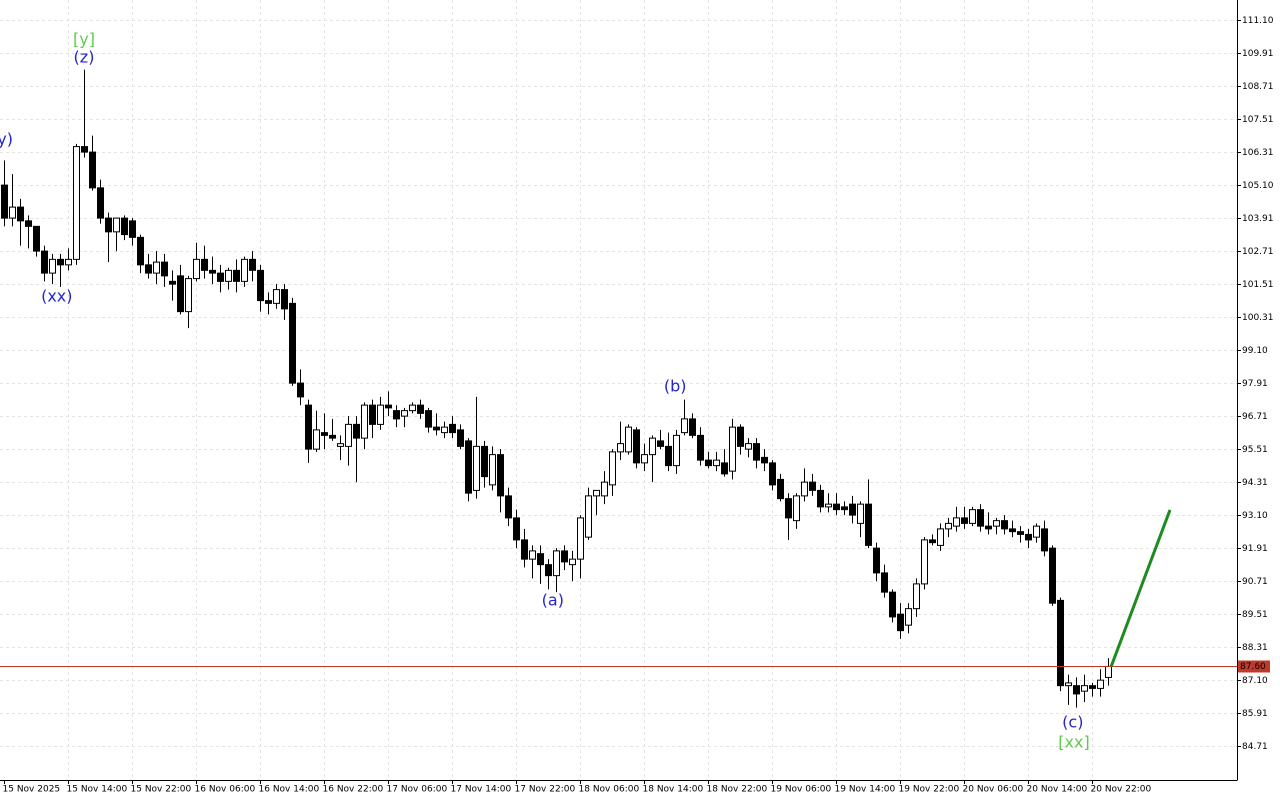  What do you see at coordinates (1258, 87) in the screenshot?
I see `y-tick-label: 108.71` at bounding box center [1258, 87].